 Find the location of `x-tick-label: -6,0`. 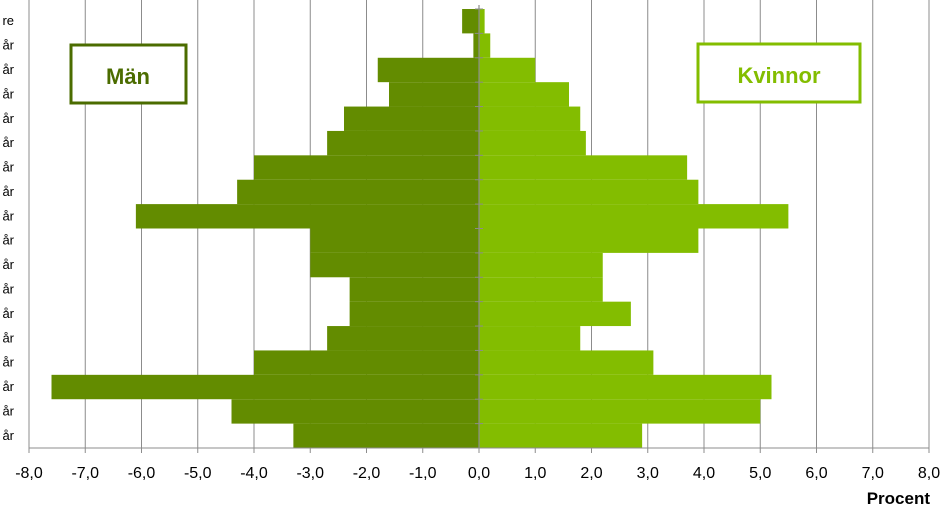

x-tick-label: -6,0 is located at coordinates (142, 473).